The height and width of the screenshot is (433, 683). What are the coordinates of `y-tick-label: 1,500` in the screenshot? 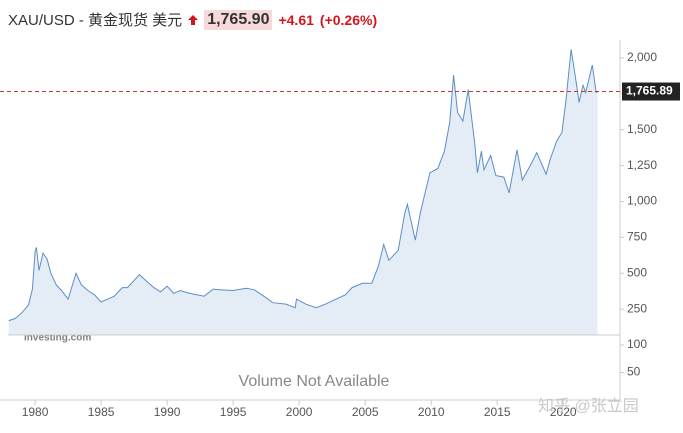 It's located at (642, 129).